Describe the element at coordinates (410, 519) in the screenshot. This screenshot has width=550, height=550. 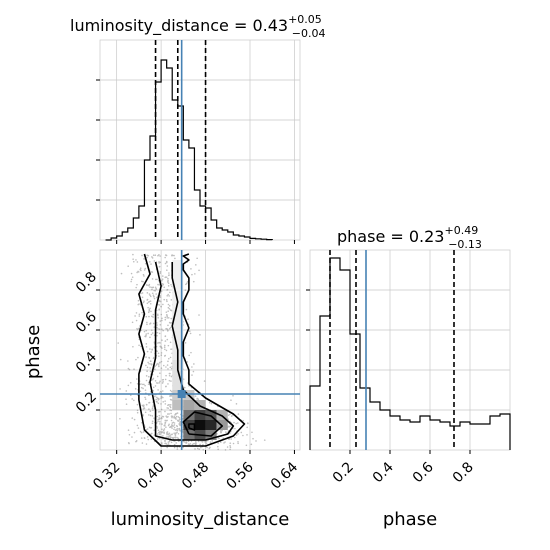
I see `x-axis-label-phase: phase` at that location.